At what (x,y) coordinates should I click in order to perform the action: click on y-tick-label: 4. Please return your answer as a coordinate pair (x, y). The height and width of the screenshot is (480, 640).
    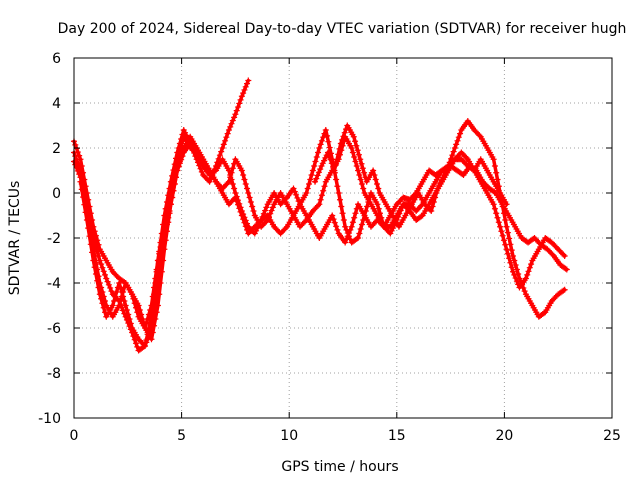
    Looking at the image, I should click on (56, 104).